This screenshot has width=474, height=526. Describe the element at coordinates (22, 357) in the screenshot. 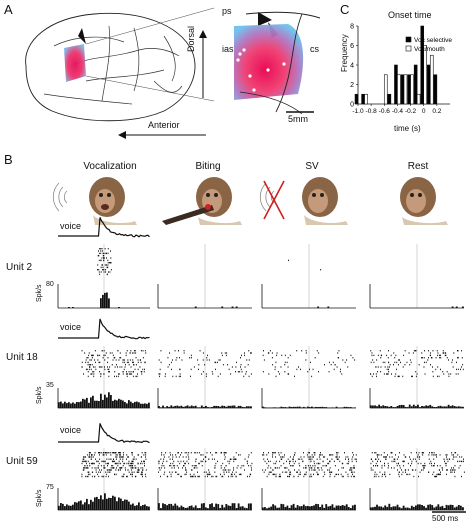

I see `unit-label-18: Unit 18` at that location.